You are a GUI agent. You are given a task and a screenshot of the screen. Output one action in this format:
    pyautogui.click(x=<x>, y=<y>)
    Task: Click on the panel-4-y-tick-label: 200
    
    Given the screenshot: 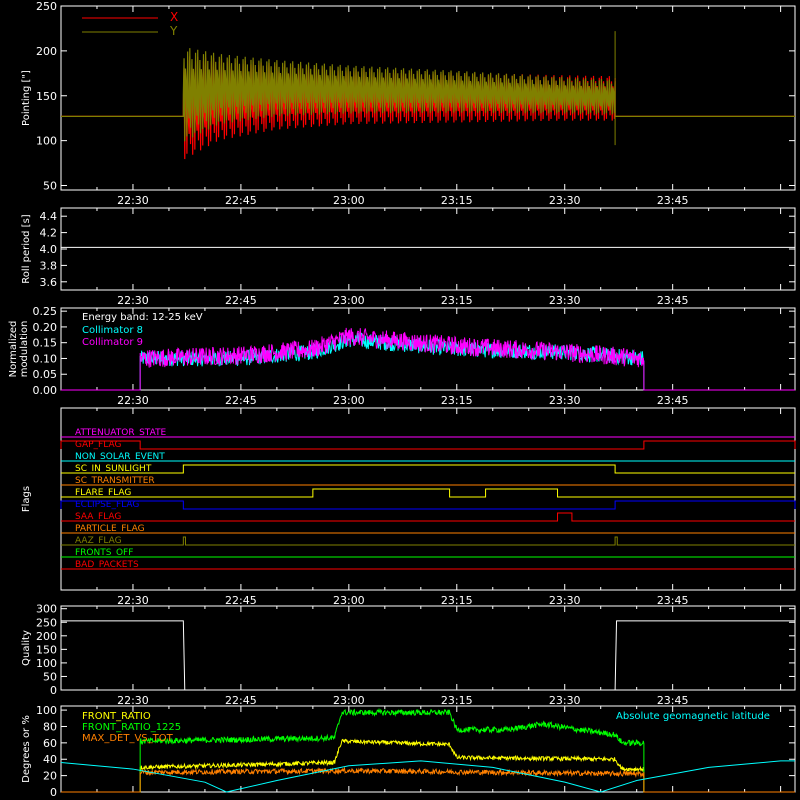 What is the action you would take?
    pyautogui.click(x=46, y=636)
    